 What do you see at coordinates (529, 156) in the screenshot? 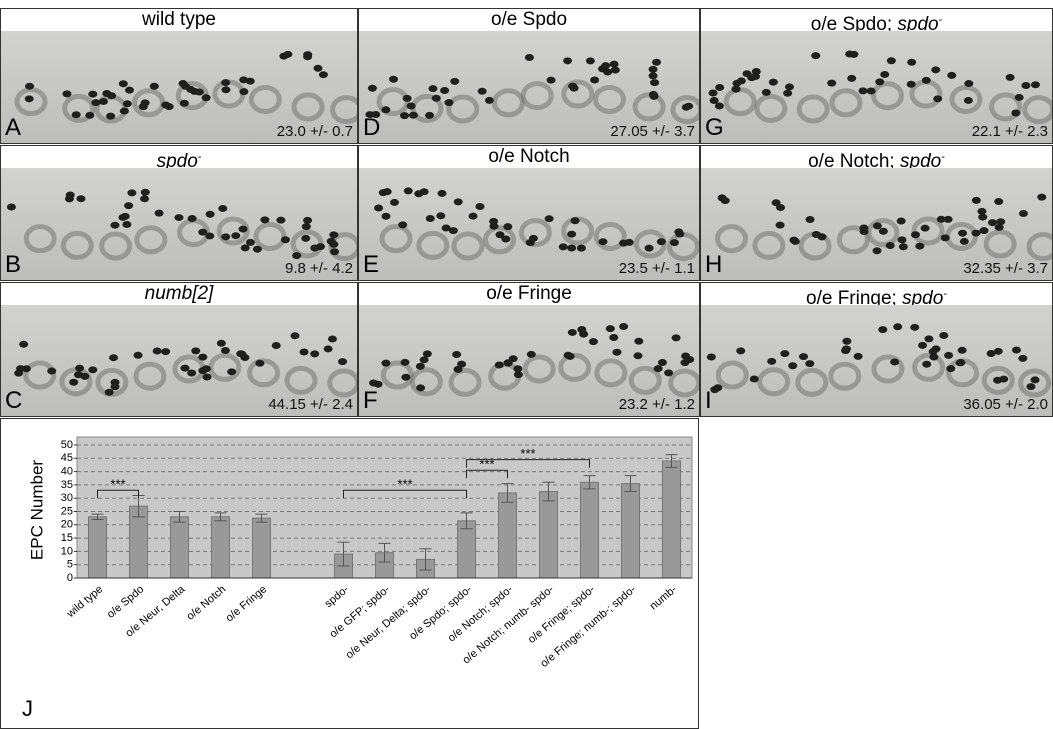
I see `title-part: o/e Notch` at bounding box center [529, 156].